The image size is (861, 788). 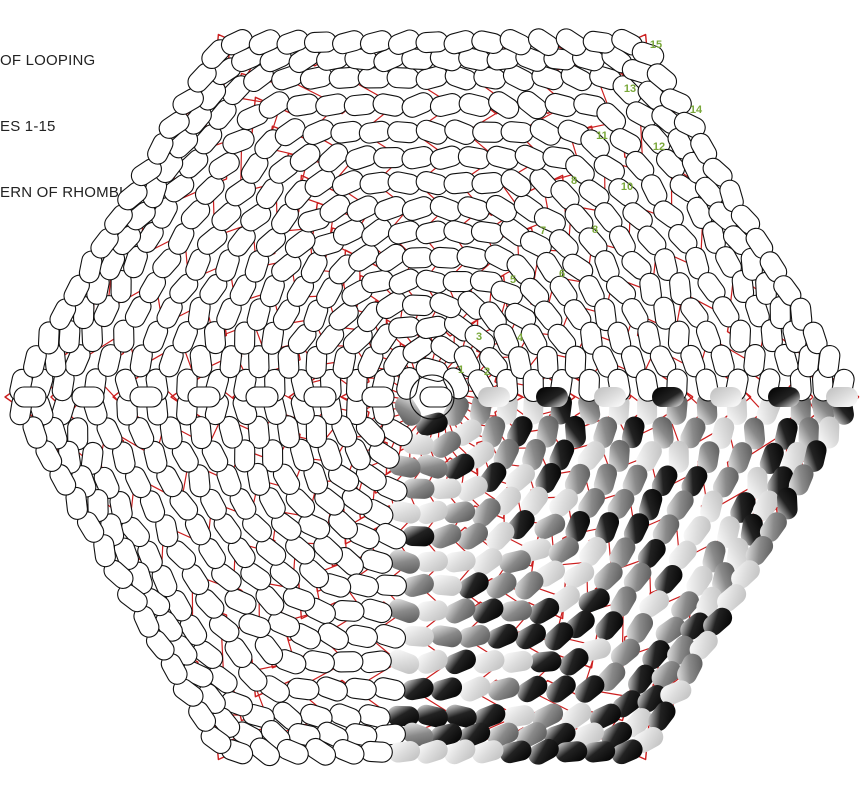 I want to click on row-label: 8, so click(x=595, y=230).